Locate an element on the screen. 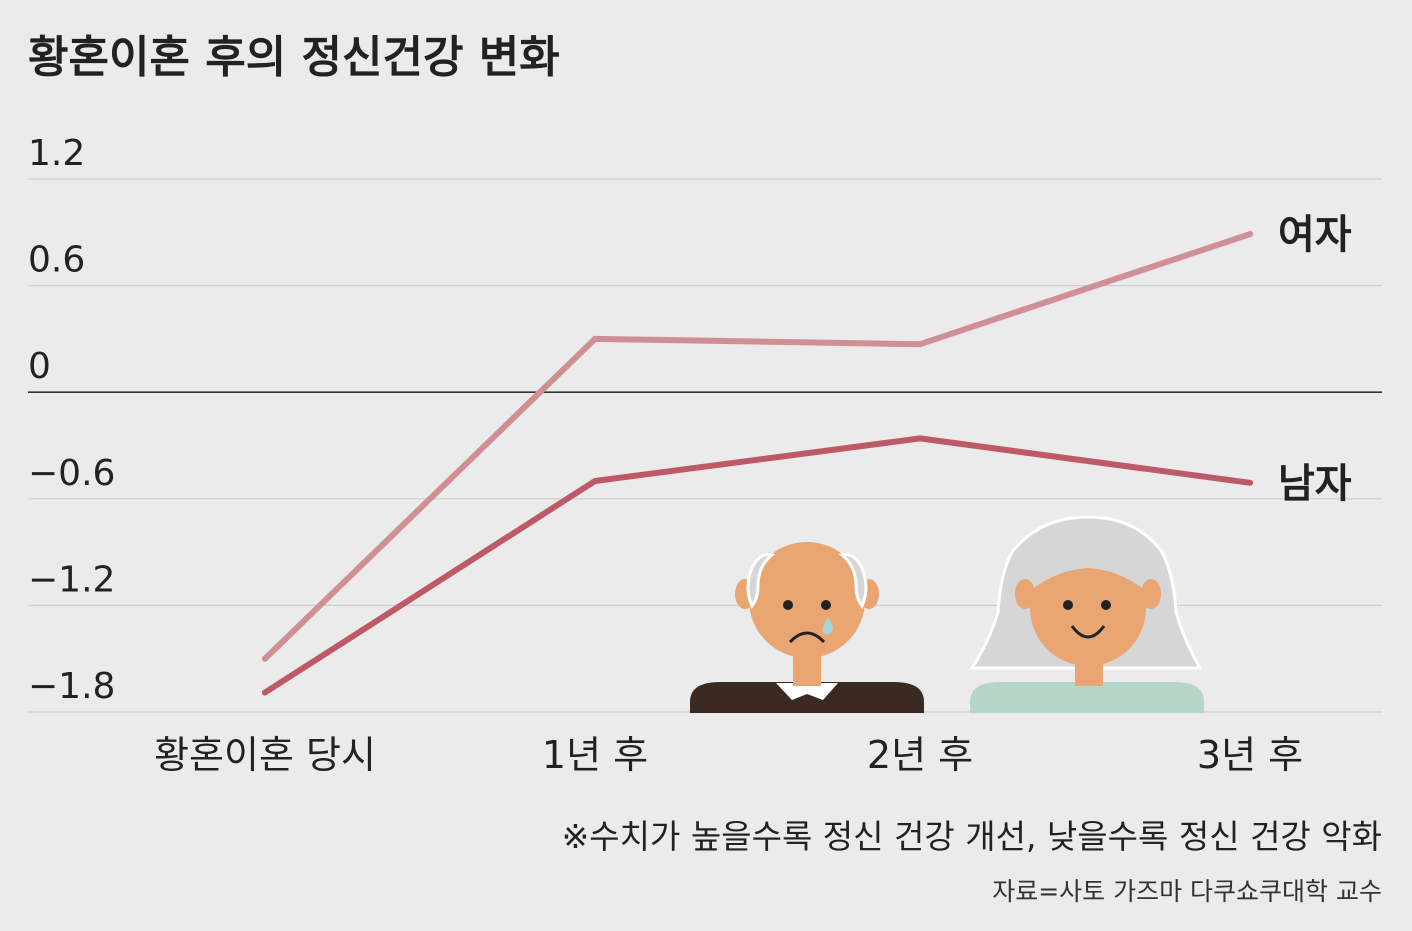  chart-source: 자료=사토 가즈마 다쿠쇼쿠대학 교수 is located at coordinates (1187, 891).